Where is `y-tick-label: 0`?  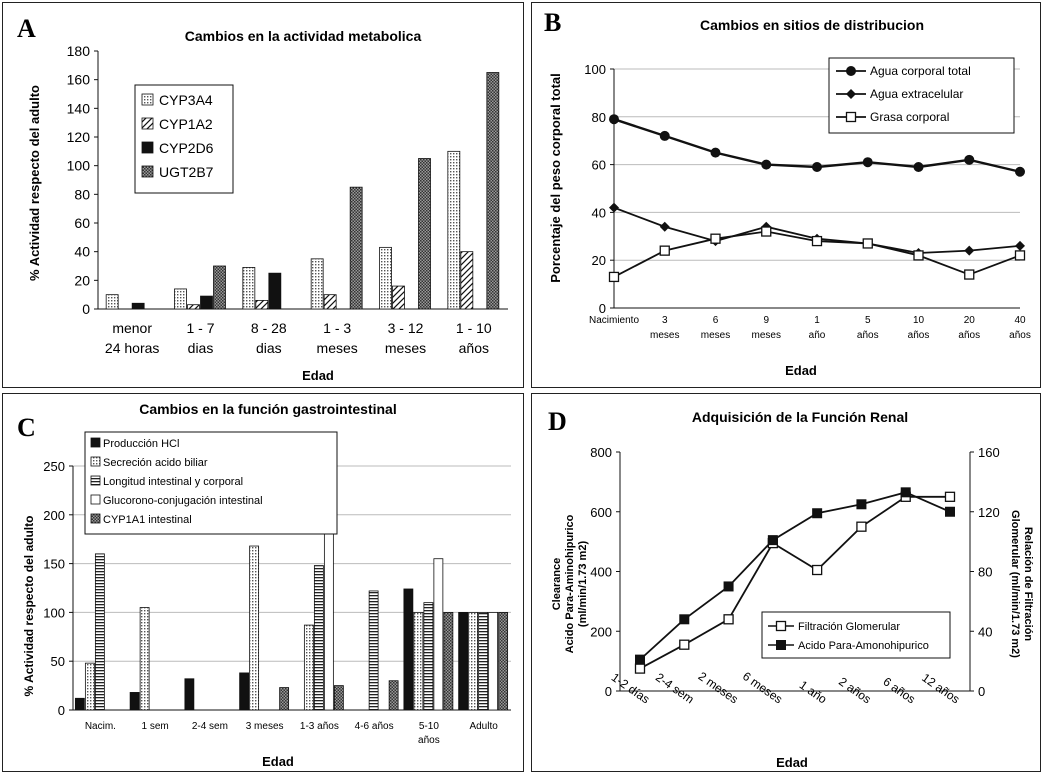 y-tick-label: 0 is located at coordinates (86, 309).